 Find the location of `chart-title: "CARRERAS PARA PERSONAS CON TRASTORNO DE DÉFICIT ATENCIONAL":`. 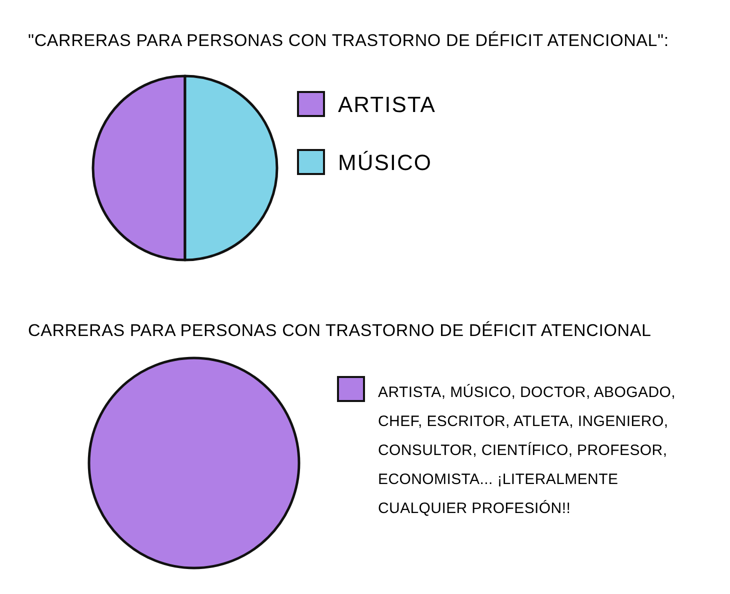

chart-title: "CARRERAS PARA PERSONAS CON TRASTORNO DE DÉFICIT ATENCIONAL": is located at coordinates (348, 40).